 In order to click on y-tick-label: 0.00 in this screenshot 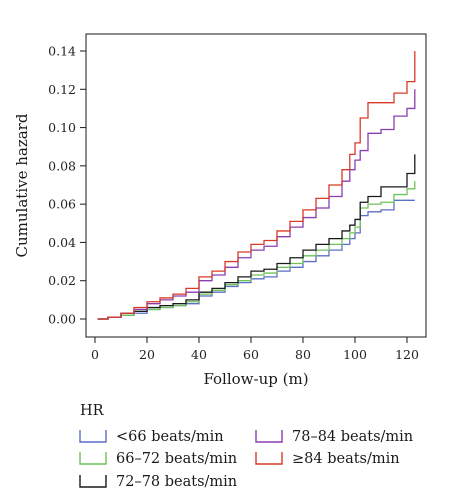, I will do `click(62, 319)`.